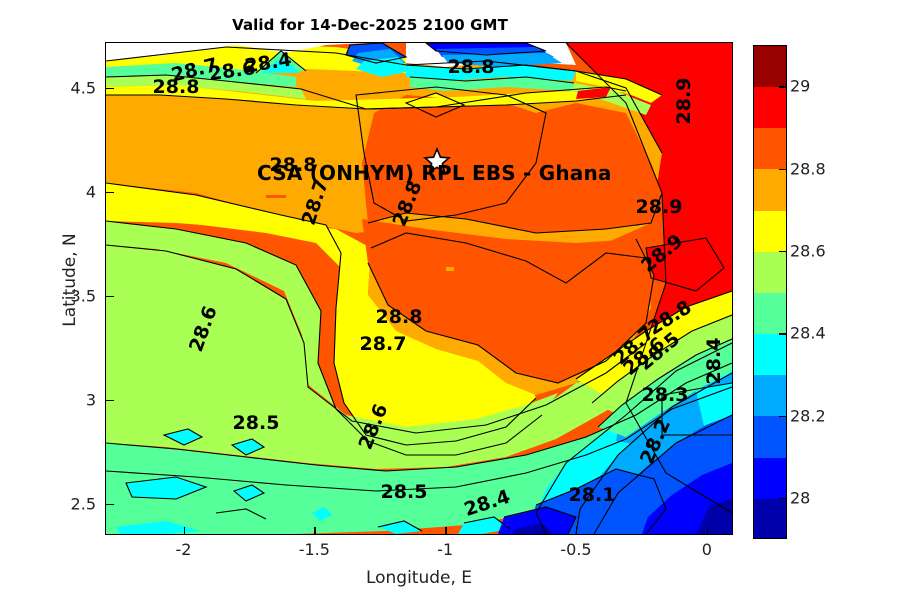 The image size is (900, 600). Describe the element at coordinates (706, 549) in the screenshot. I see `x-tick-label: 0` at that location.